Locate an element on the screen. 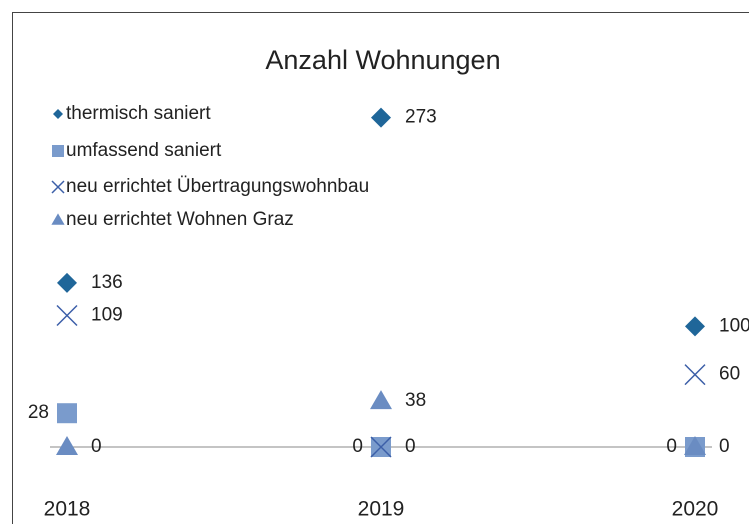 This screenshot has height=524, width=749. data-label: 100 is located at coordinates (734, 325).